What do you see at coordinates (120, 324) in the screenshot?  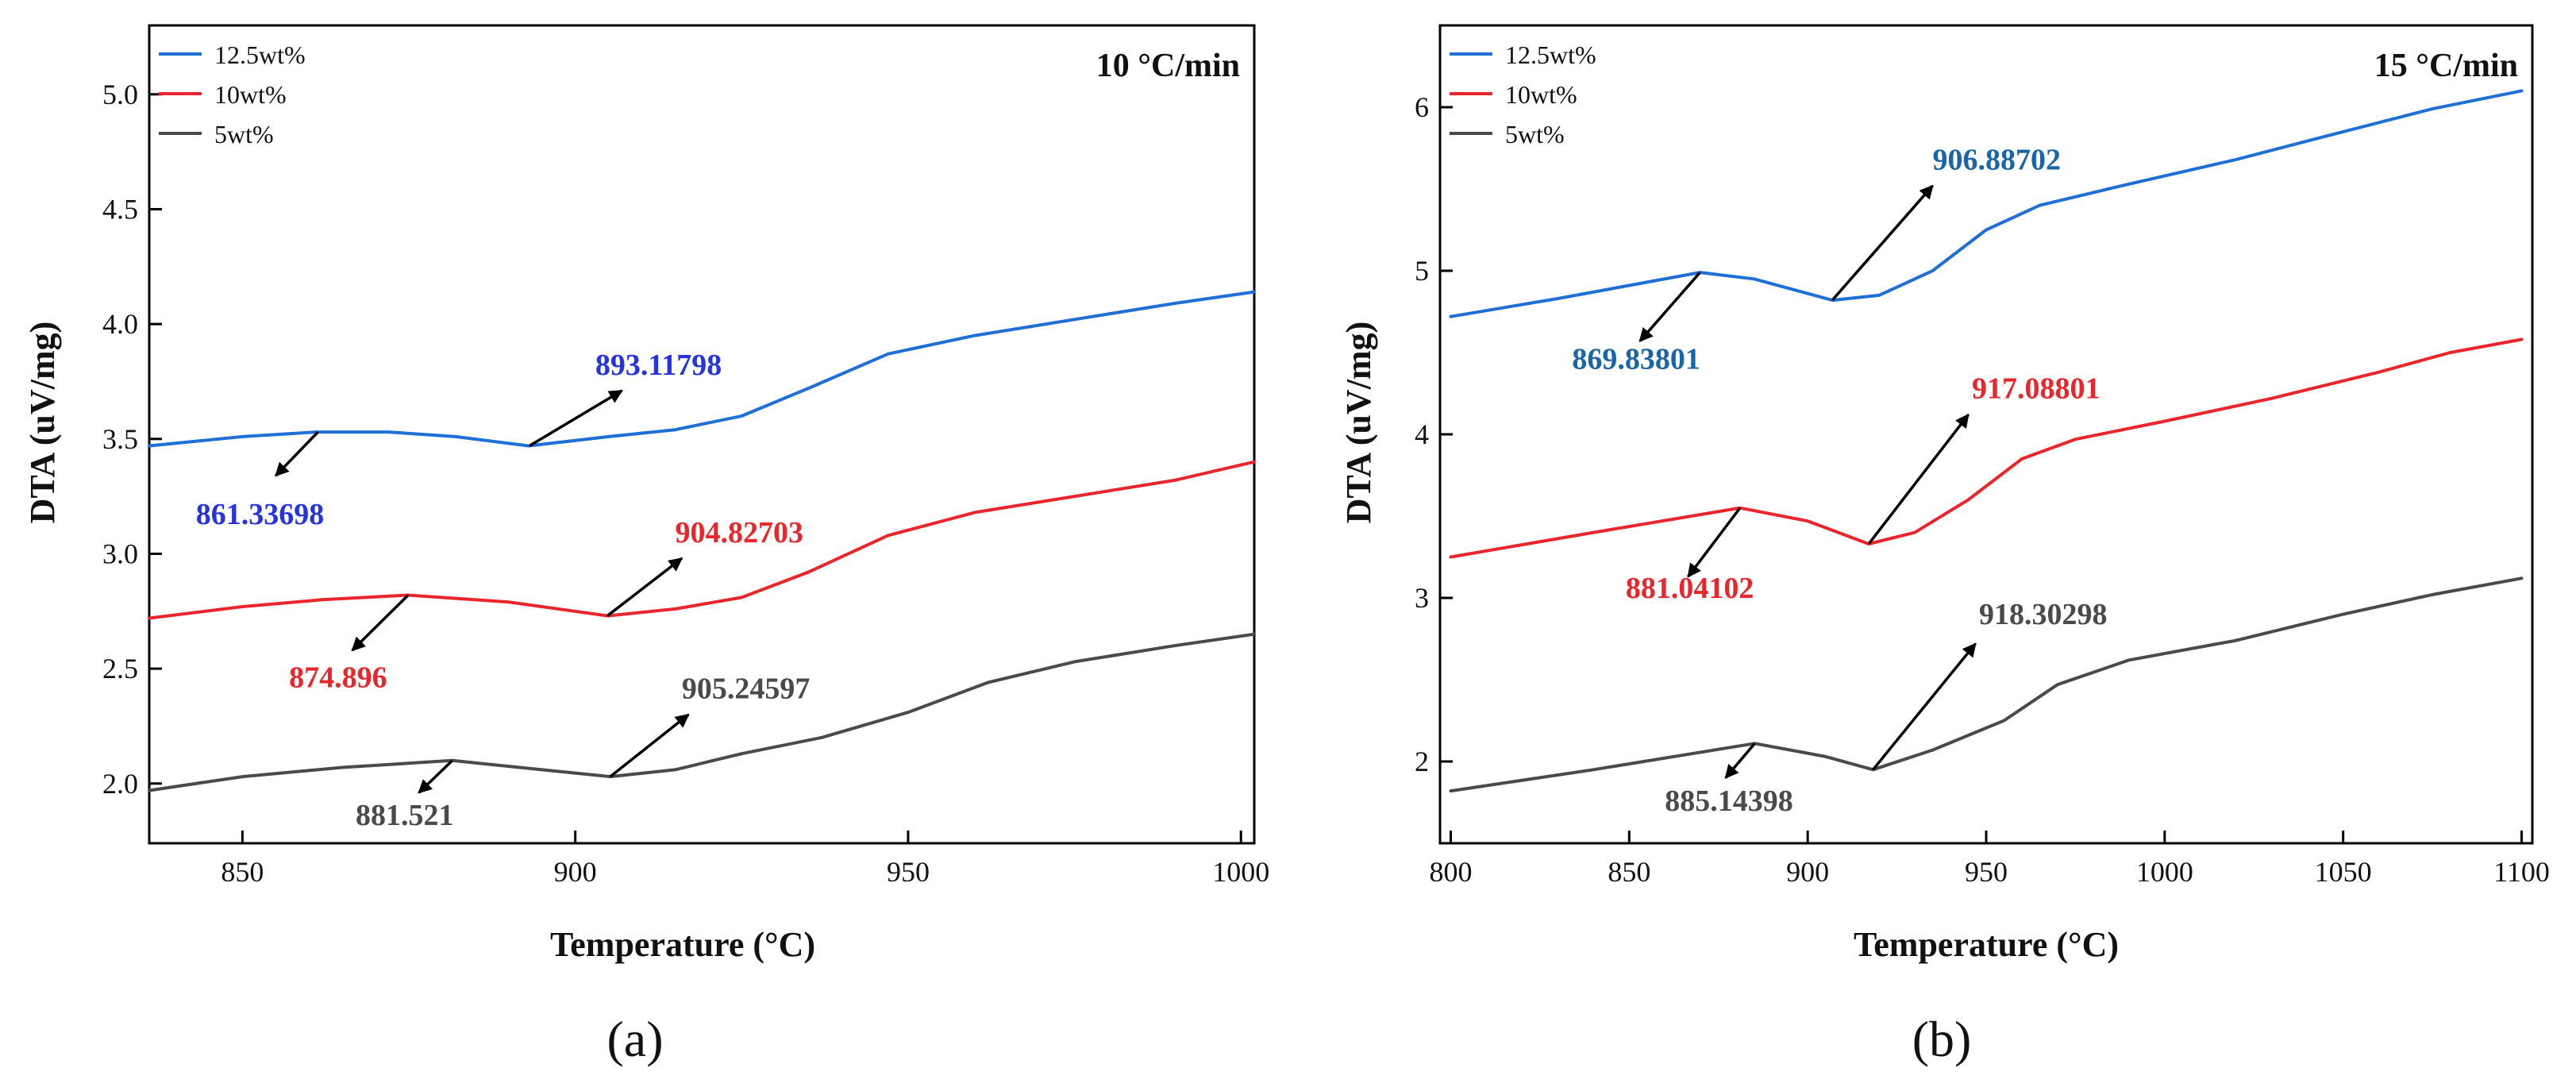 I see `y-tick-label: 4.0` at bounding box center [120, 324].